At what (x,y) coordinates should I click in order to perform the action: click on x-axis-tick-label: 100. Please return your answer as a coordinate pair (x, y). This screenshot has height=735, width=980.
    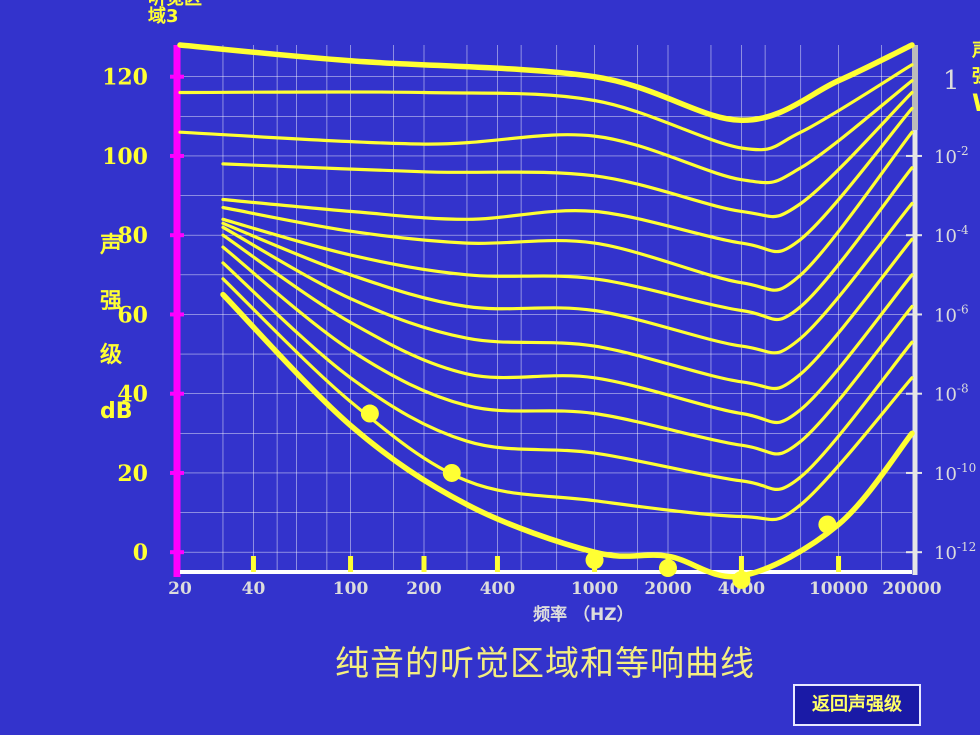
    Looking at the image, I should click on (351, 589).